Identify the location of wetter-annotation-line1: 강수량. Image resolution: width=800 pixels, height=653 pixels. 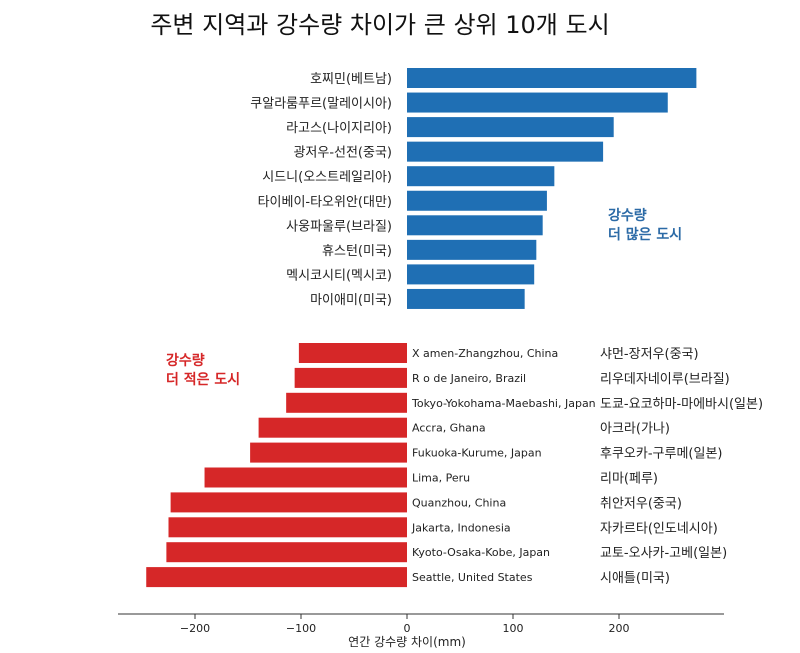
(627, 215).